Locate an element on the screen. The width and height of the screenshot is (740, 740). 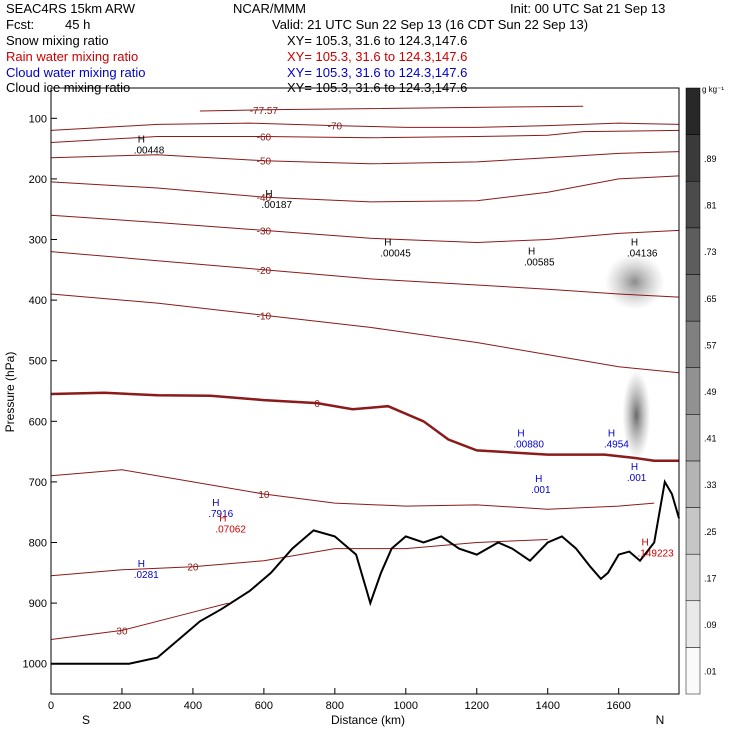
x-tick-label: 400 is located at coordinates (193, 706).